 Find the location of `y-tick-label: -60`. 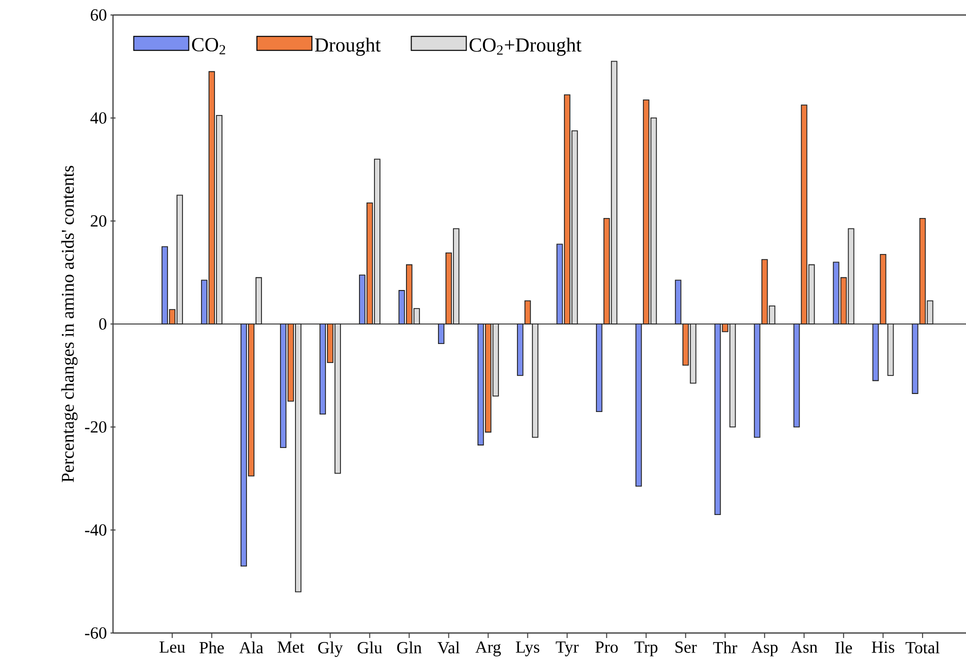

y-tick-label: -60 is located at coordinates (95, 633).